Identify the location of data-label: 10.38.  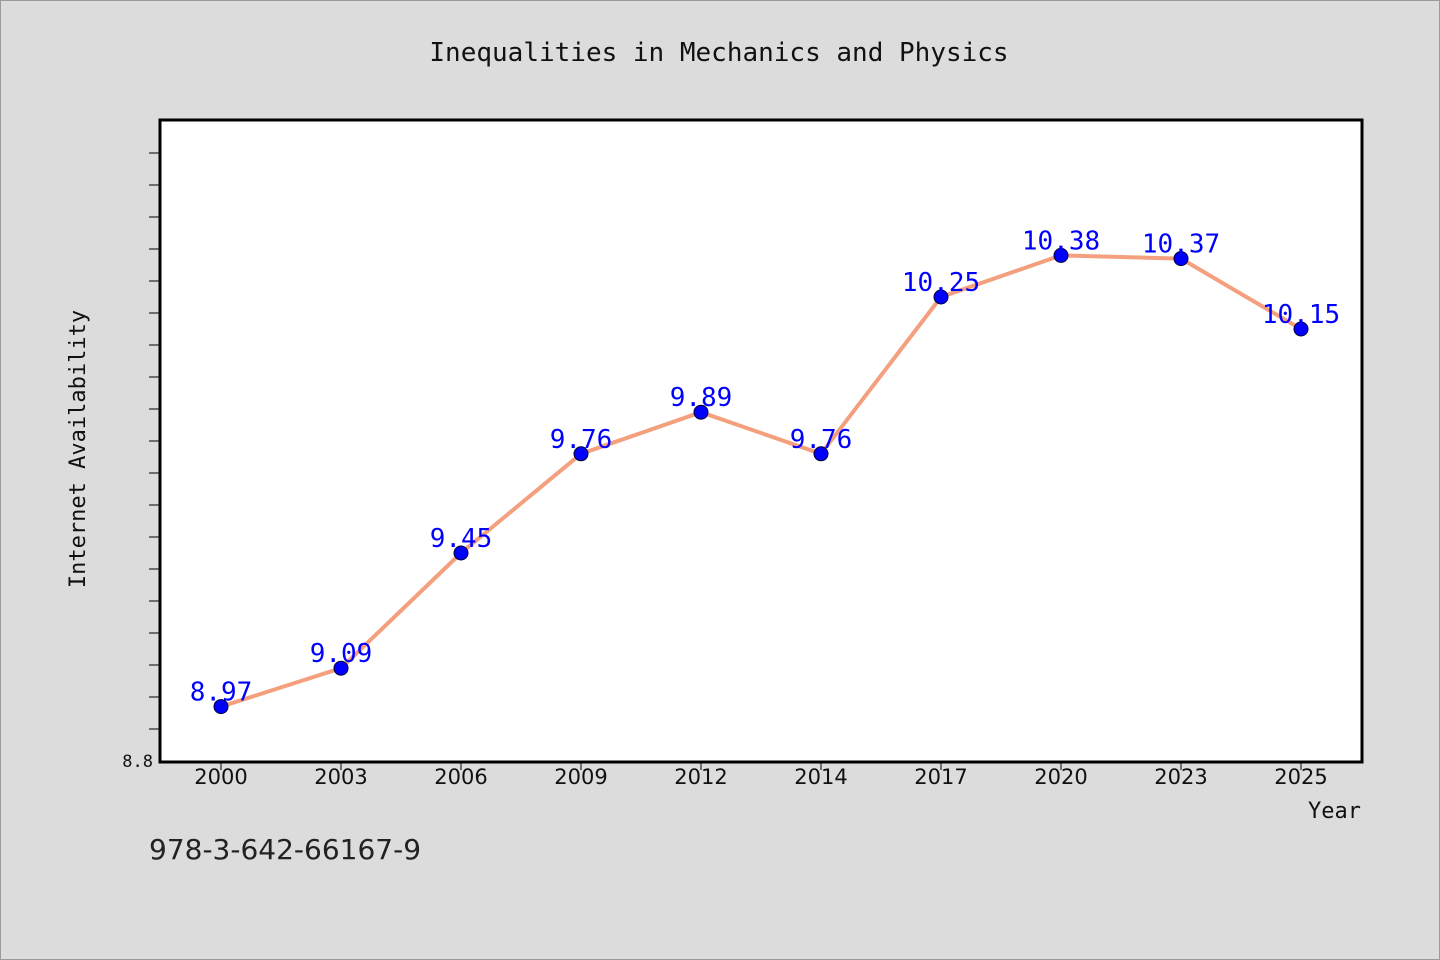
(1061, 241).